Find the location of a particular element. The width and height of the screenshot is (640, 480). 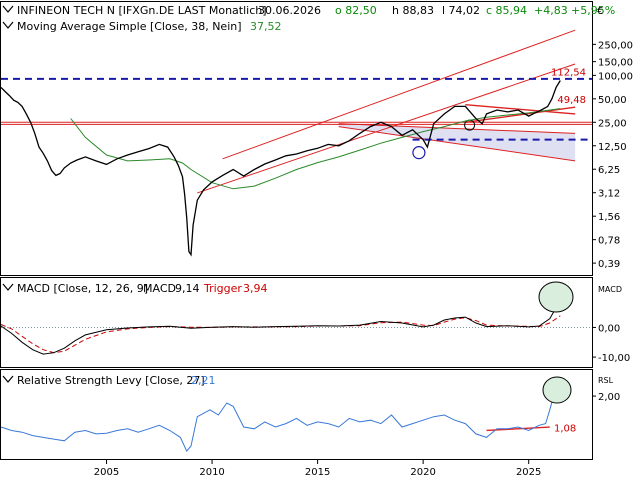

price-annotation-label: 49,48 is located at coordinates (571, 100).